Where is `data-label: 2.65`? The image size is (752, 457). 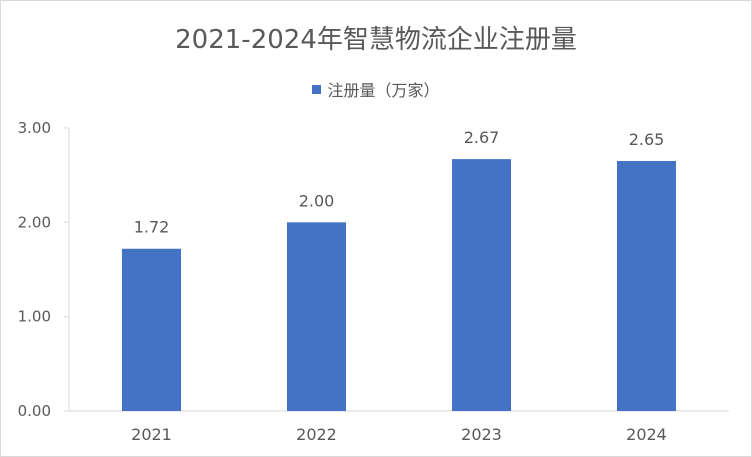 data-label: 2.65 is located at coordinates (647, 139).